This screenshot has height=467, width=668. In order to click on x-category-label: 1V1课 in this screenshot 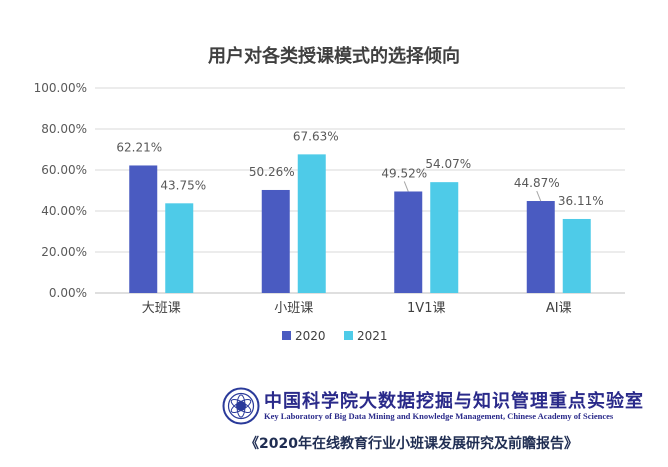, I will do `click(426, 308)`.